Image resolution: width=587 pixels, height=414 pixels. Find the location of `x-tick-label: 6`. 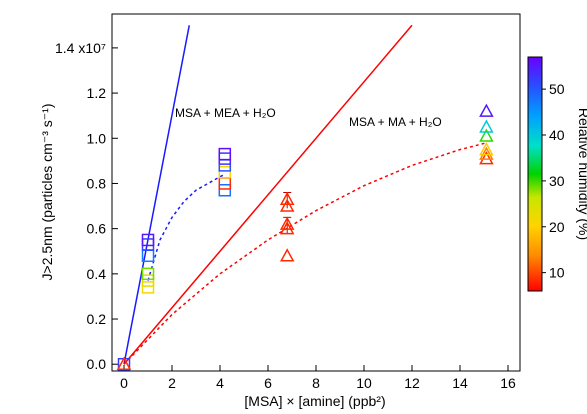

x-tick-label: 6 is located at coordinates (268, 383).